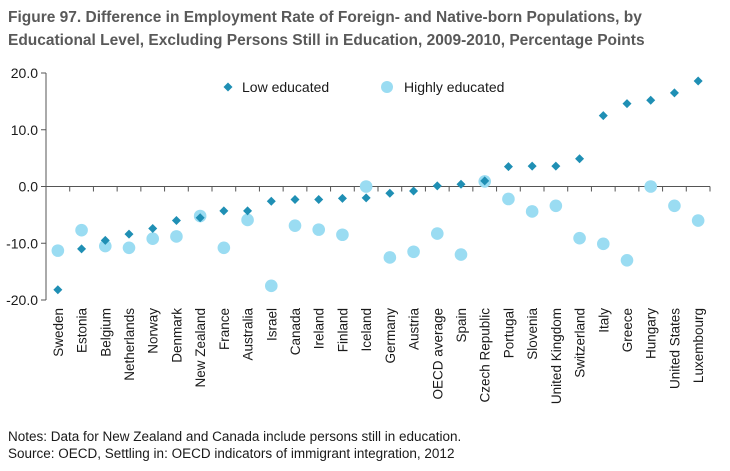  What do you see at coordinates (29, 187) in the screenshot?
I see `y-tick-label: 0.0` at bounding box center [29, 187].